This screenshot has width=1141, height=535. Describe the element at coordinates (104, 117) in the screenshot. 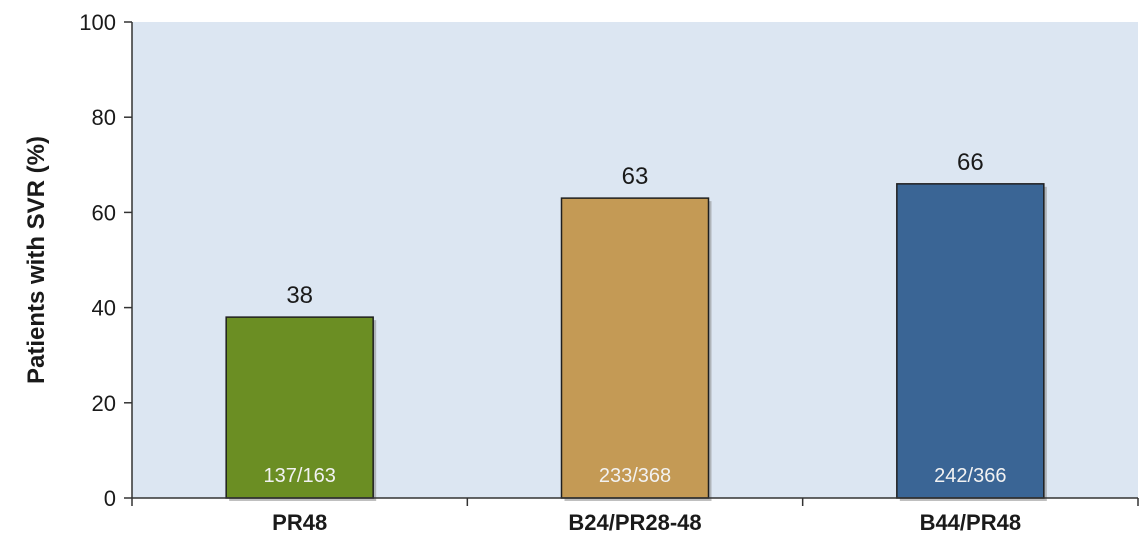

I see `y-tick-label: 80` at that location.